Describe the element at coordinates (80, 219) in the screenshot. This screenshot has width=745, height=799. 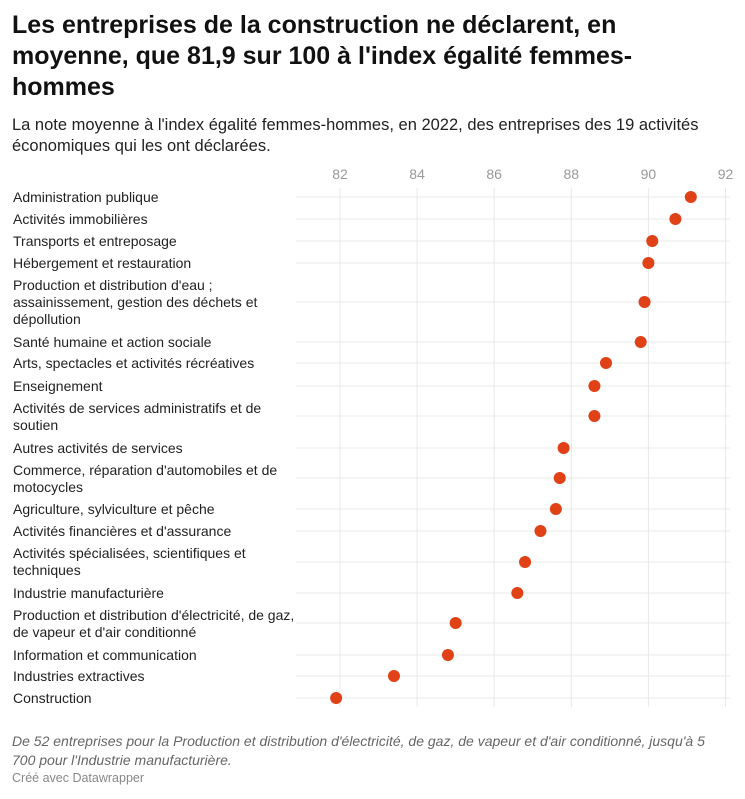
I see `category-label: Activités immobilières` at that location.